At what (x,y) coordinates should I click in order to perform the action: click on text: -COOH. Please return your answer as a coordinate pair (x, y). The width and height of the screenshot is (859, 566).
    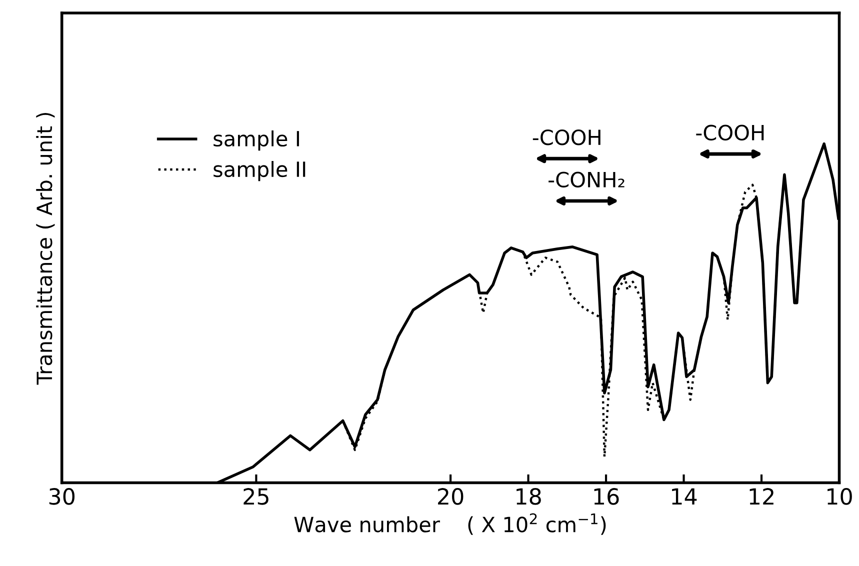
    Looking at the image, I should click on (730, 132).